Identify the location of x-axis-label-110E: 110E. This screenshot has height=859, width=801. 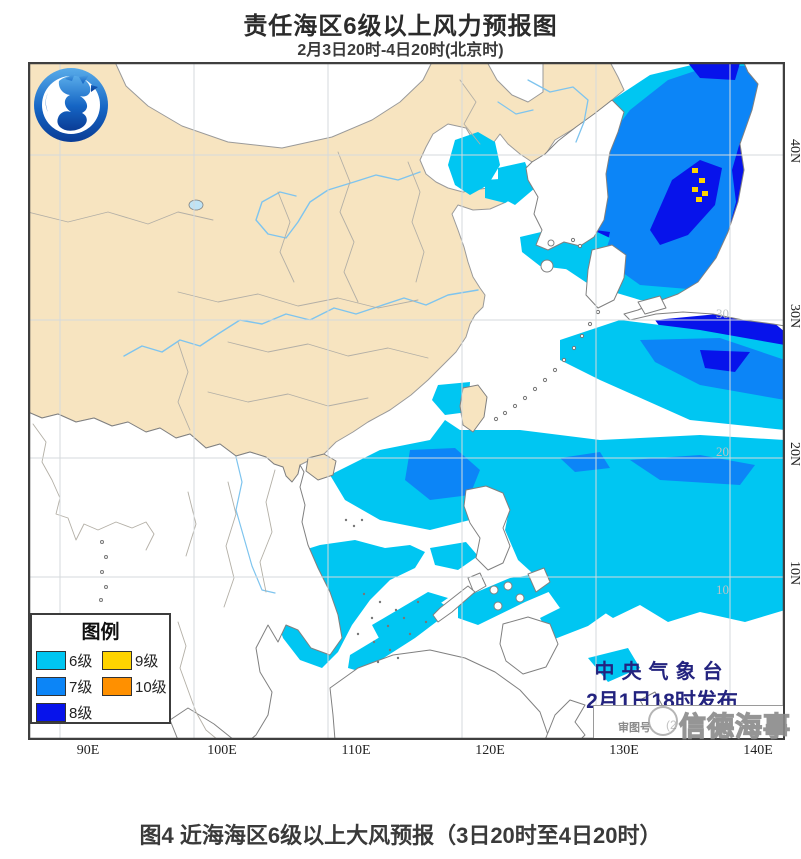
(356, 750).